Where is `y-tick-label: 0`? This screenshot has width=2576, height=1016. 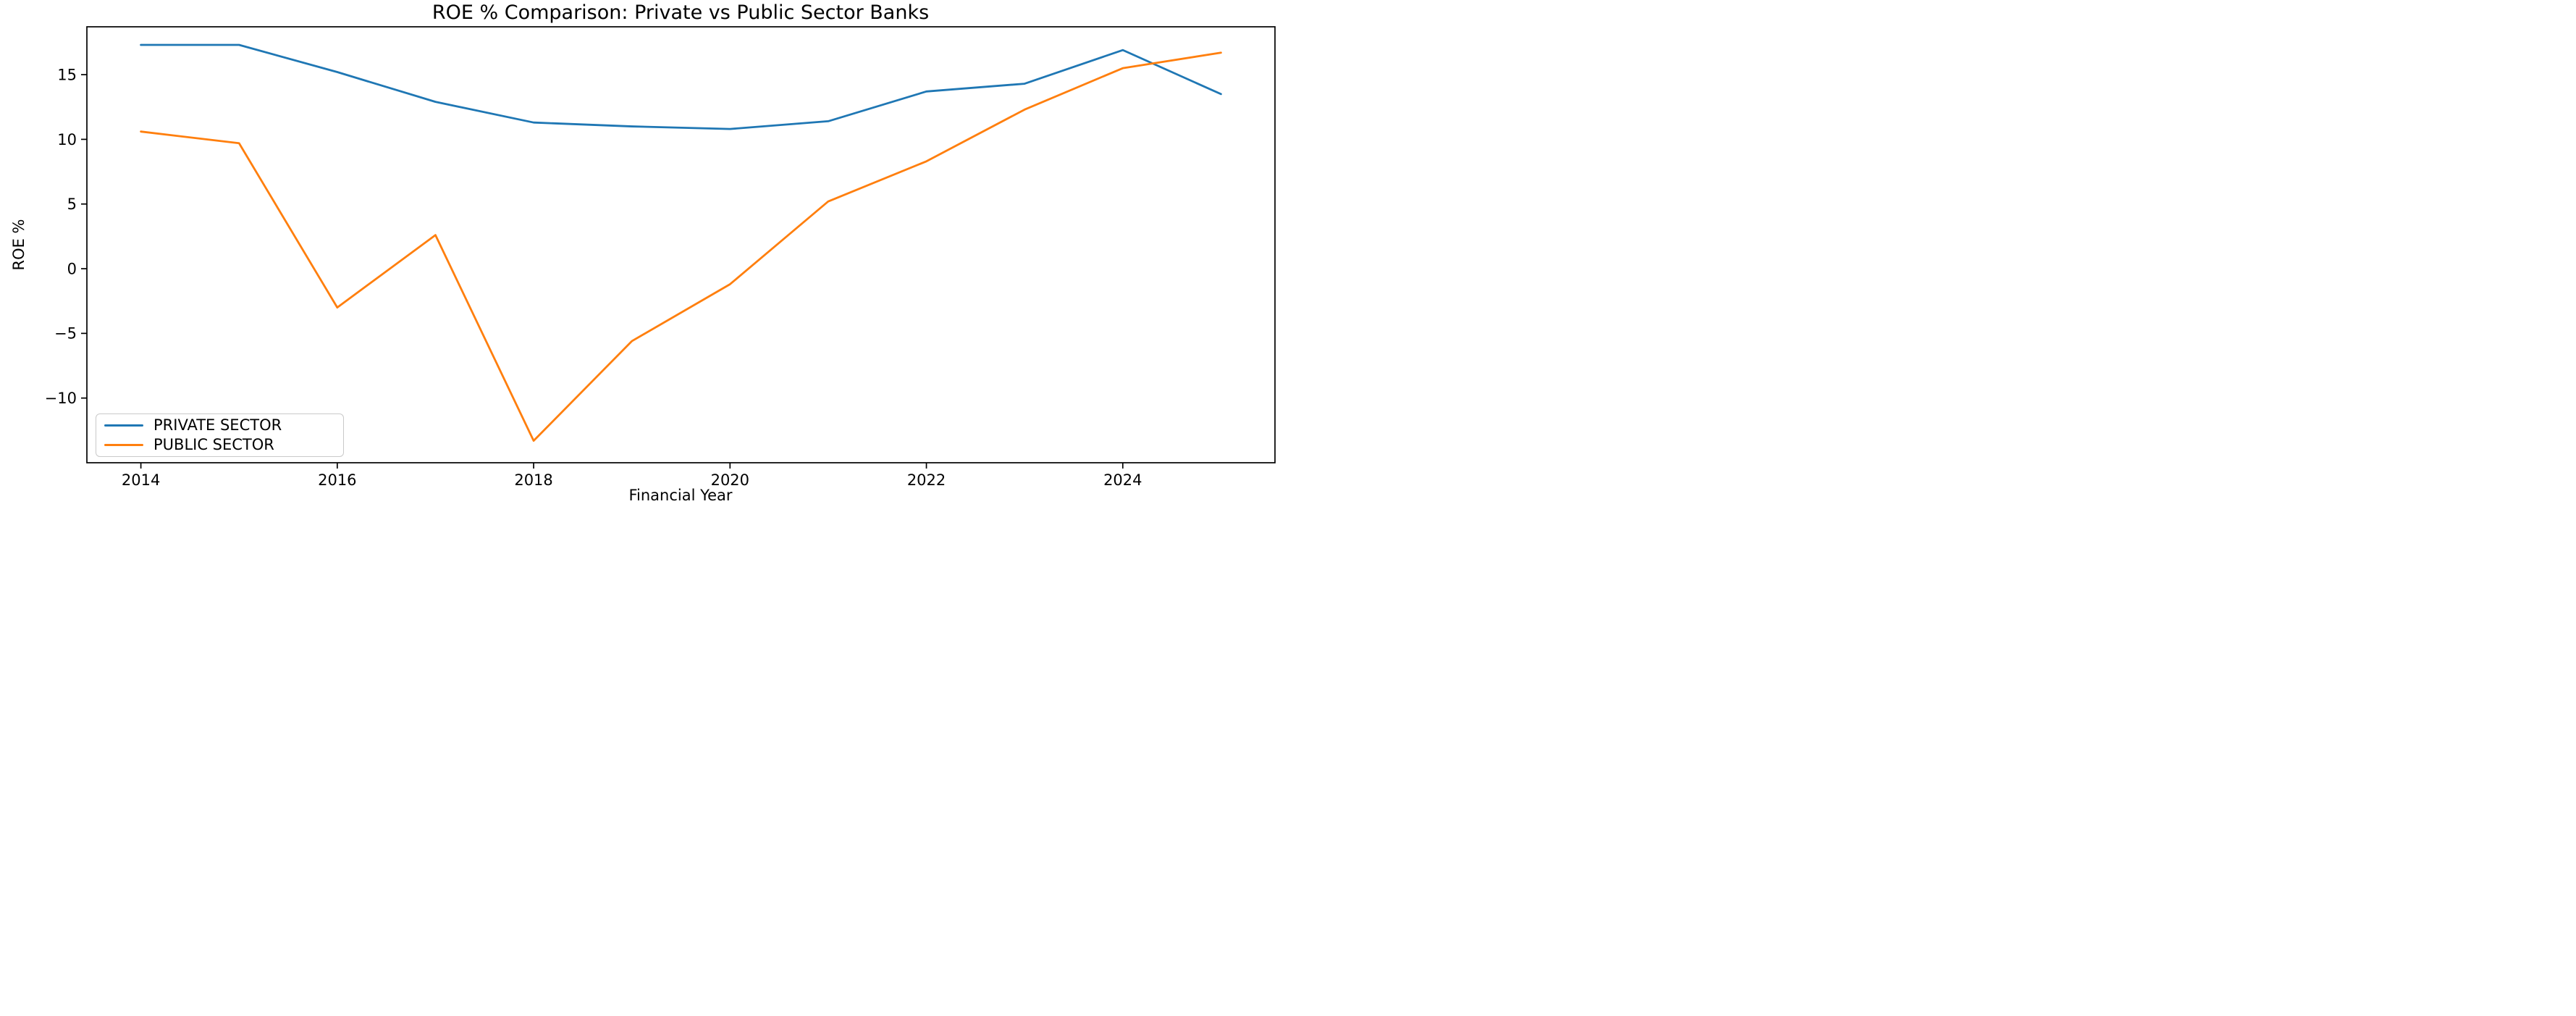 y-tick-label: 0 is located at coordinates (72, 268).